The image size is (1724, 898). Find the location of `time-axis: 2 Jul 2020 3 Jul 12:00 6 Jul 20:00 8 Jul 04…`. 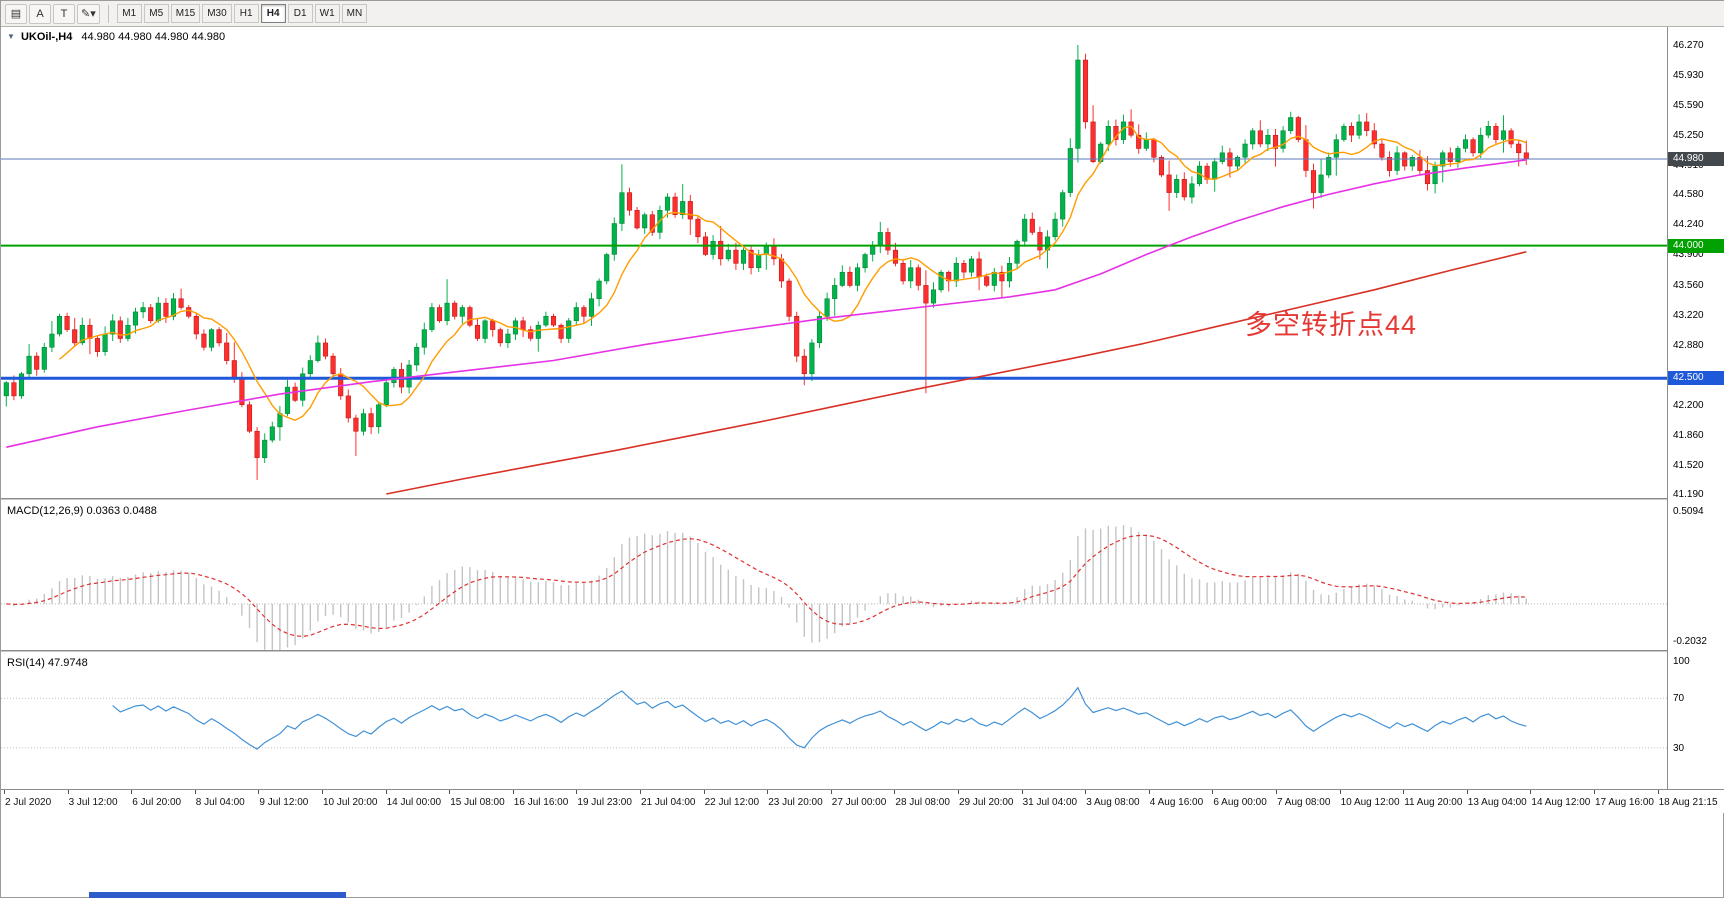

time-axis: 2 Jul 2020 3 Jul 12:00 6 Jul 20:00 8 Jul 04… is located at coordinates (862, 801).